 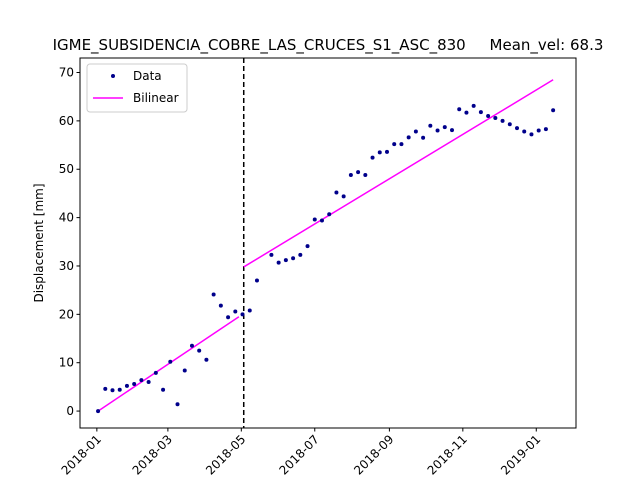 I want to click on legend-entry-data: Data, so click(x=147, y=76).